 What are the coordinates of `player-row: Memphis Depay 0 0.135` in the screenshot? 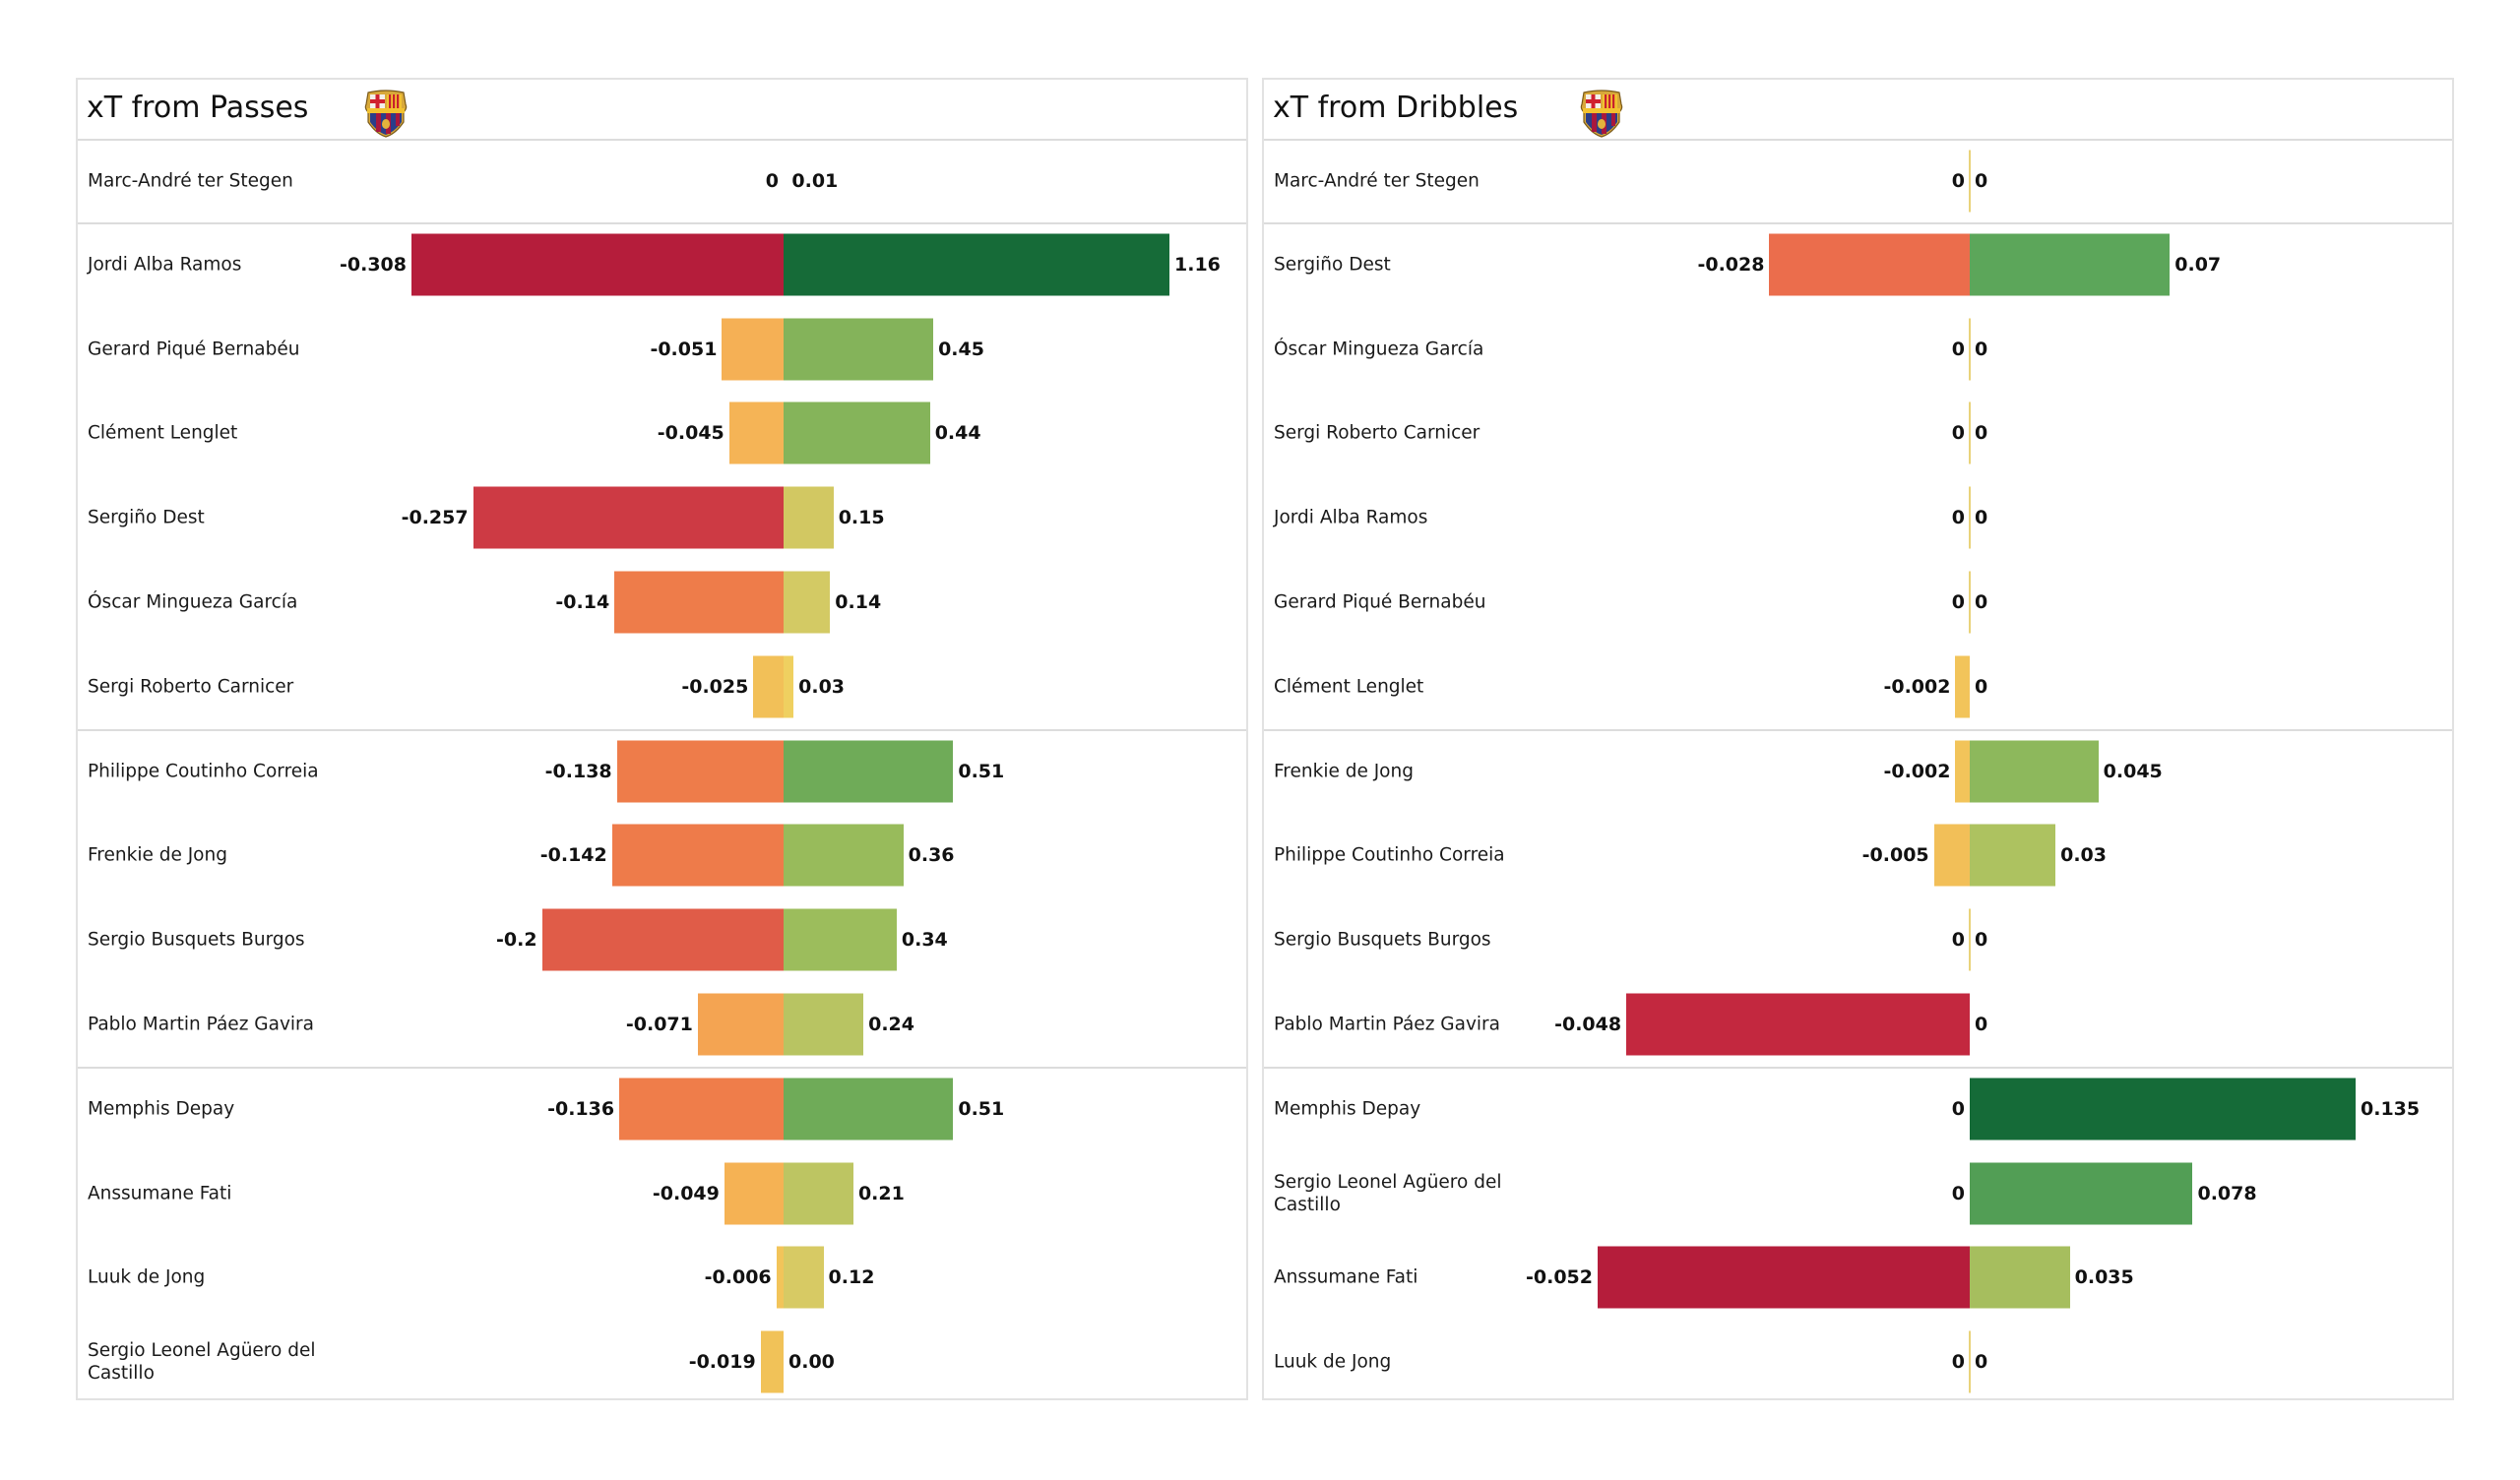 It's located at (1858, 1109).